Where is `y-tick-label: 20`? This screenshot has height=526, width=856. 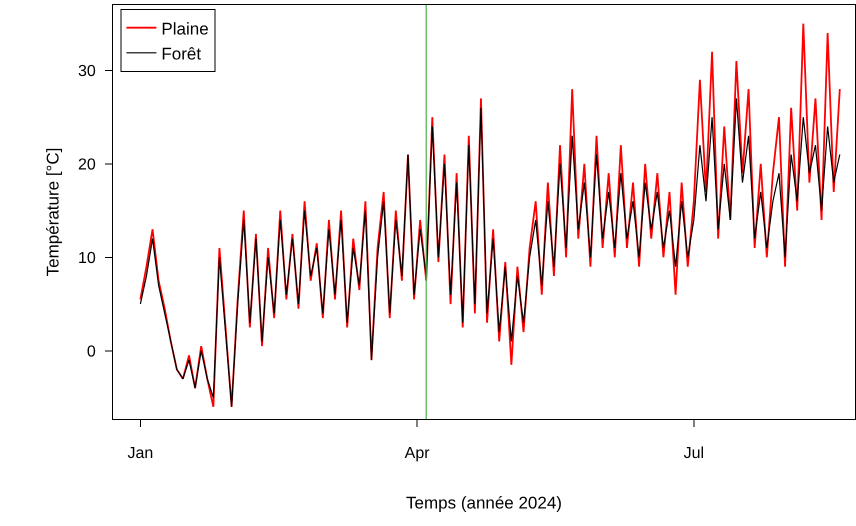 y-tick-label: 20 is located at coordinates (87, 165).